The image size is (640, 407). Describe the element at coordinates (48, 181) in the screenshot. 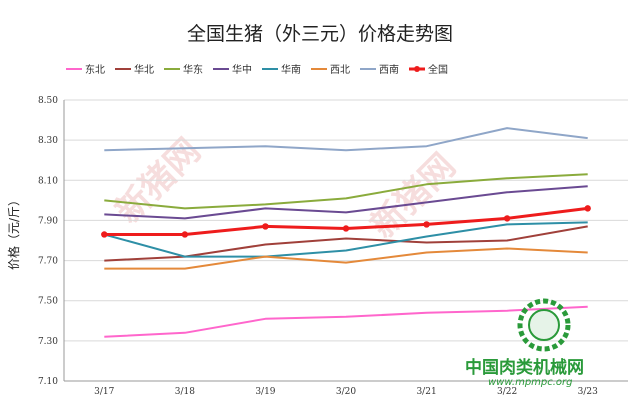

I see `y-tick-label: 8.10` at that location.